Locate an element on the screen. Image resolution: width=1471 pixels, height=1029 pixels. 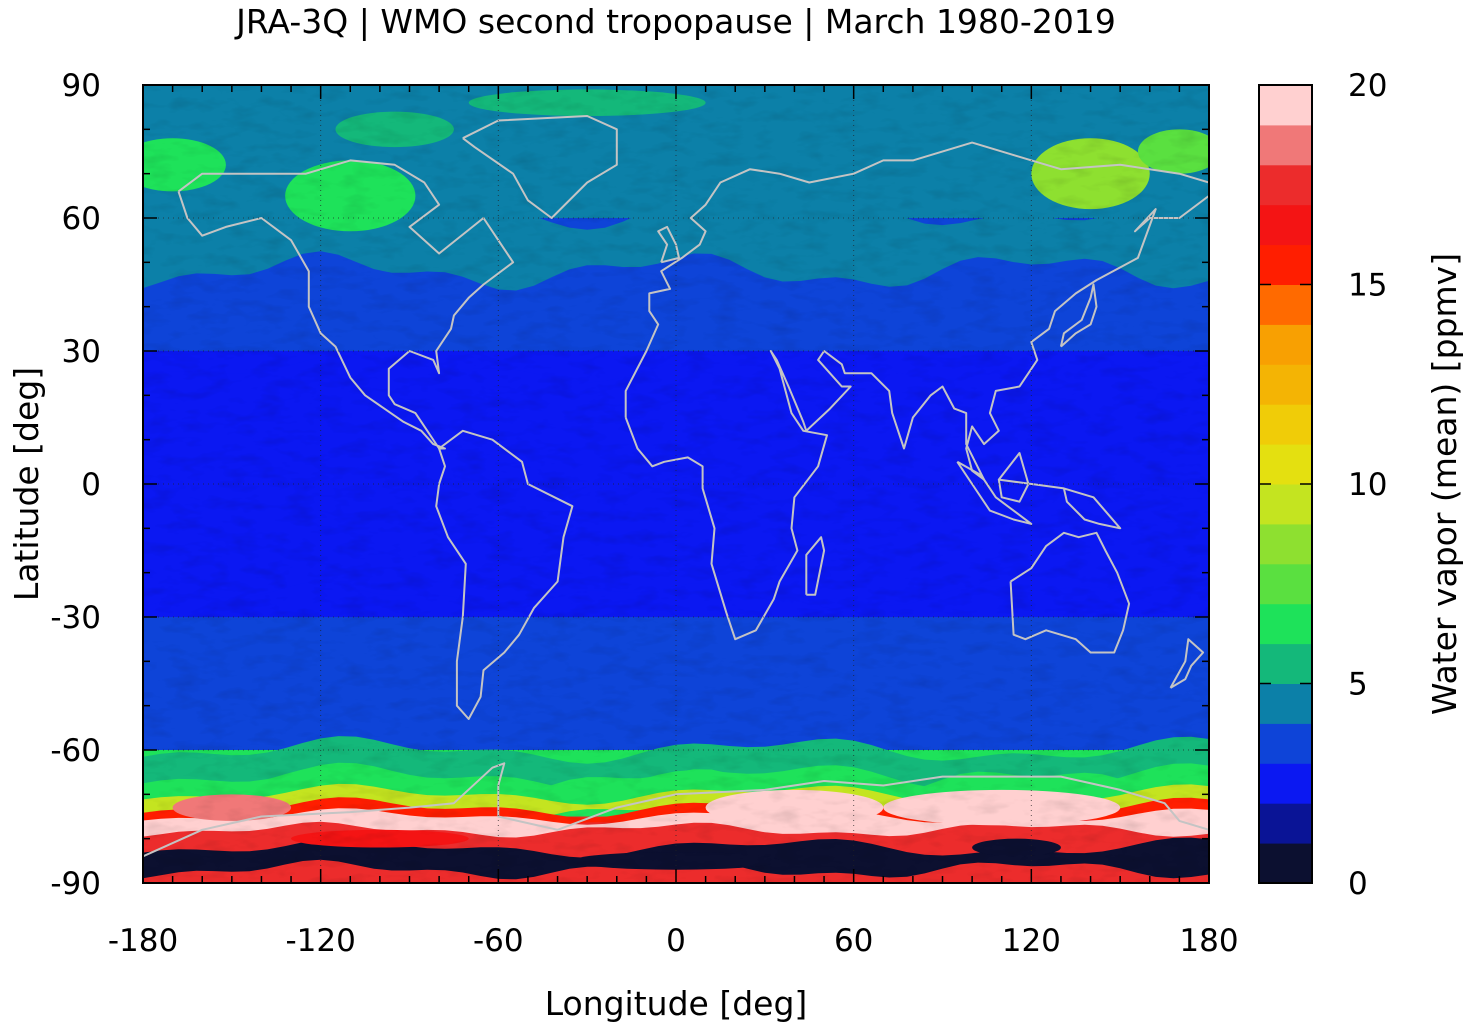
x-tick-labels: -180 -120 -60 0 60 120 180 is located at coordinates (673, 941).